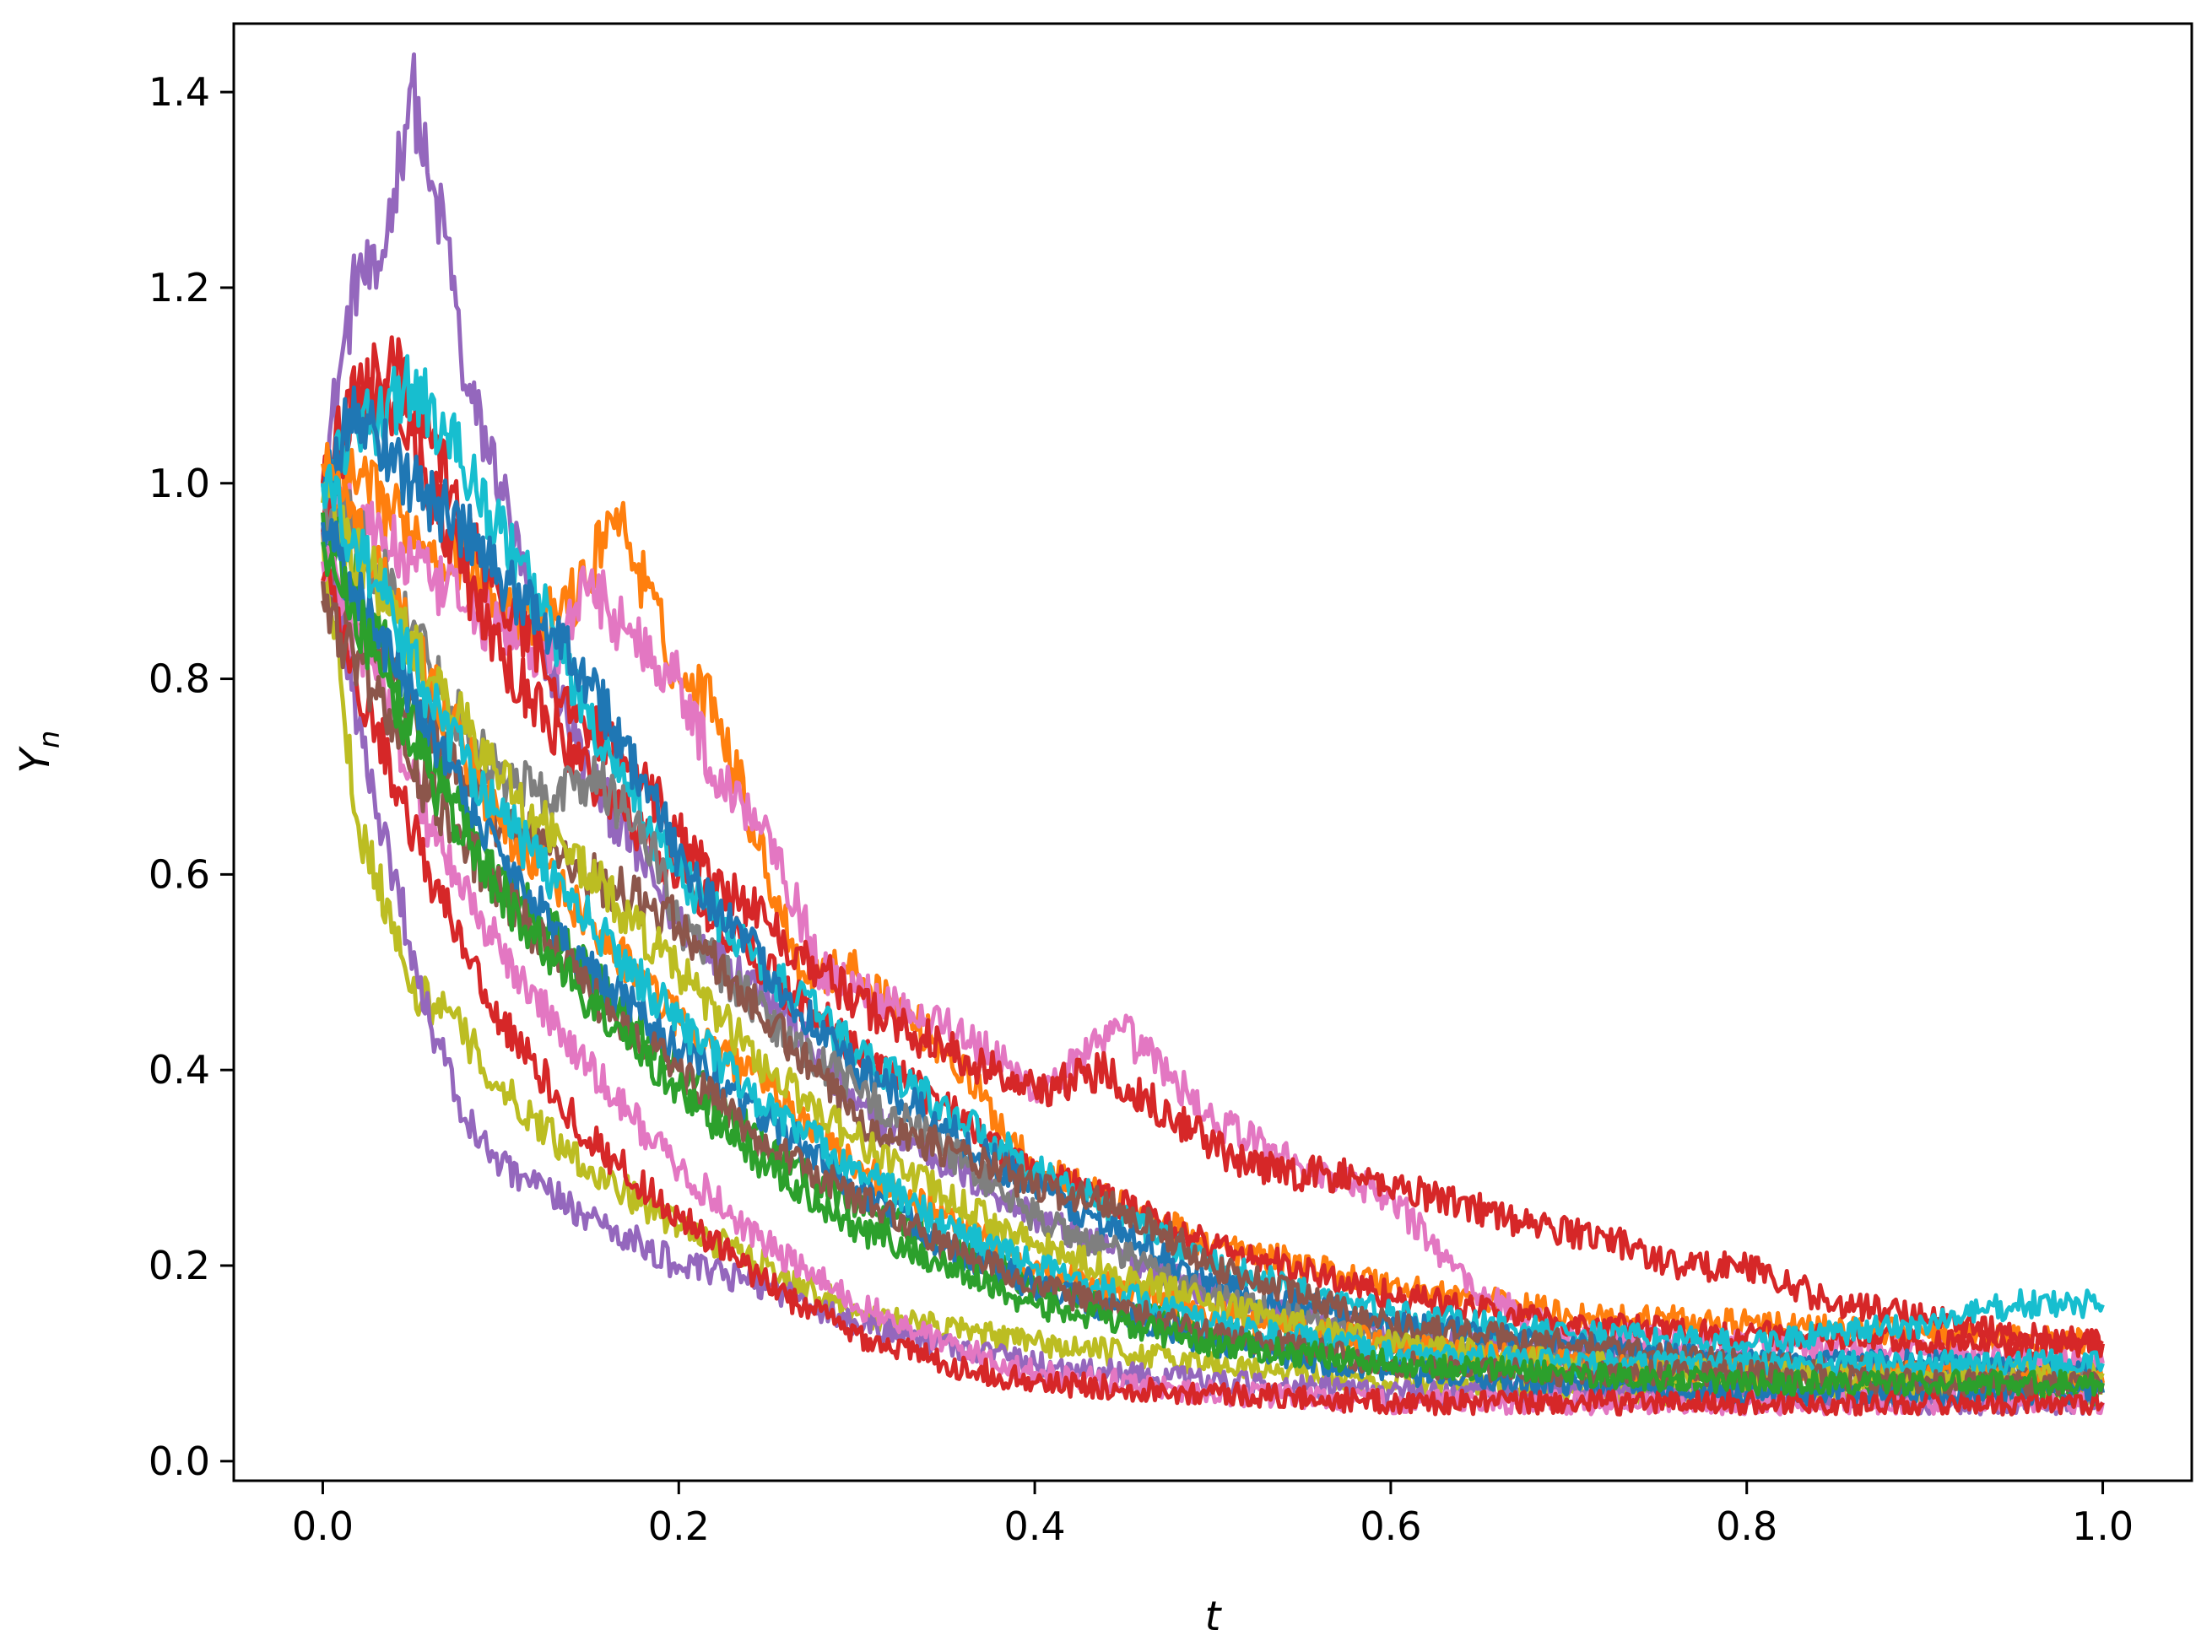 Image resolution: width=2212 pixels, height=1652 pixels. Describe the element at coordinates (1035, 1526) in the screenshot. I see `x-tick-label-2: 0.4` at that location.